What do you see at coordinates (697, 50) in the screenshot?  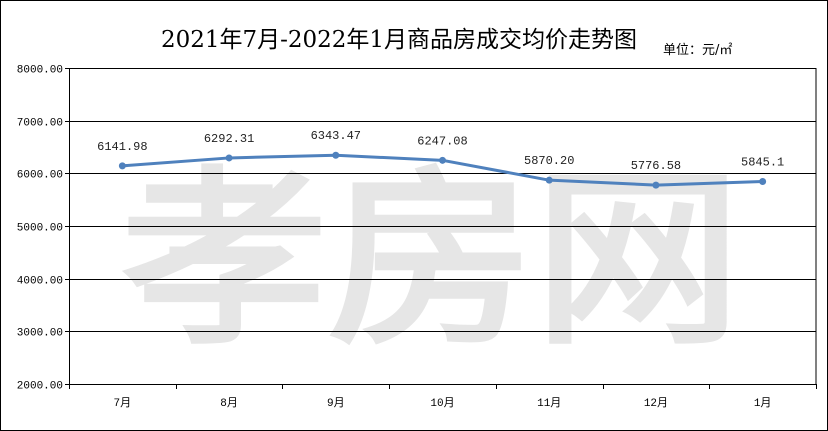 I see `unit-label: 单位：元/㎡` at bounding box center [697, 50].